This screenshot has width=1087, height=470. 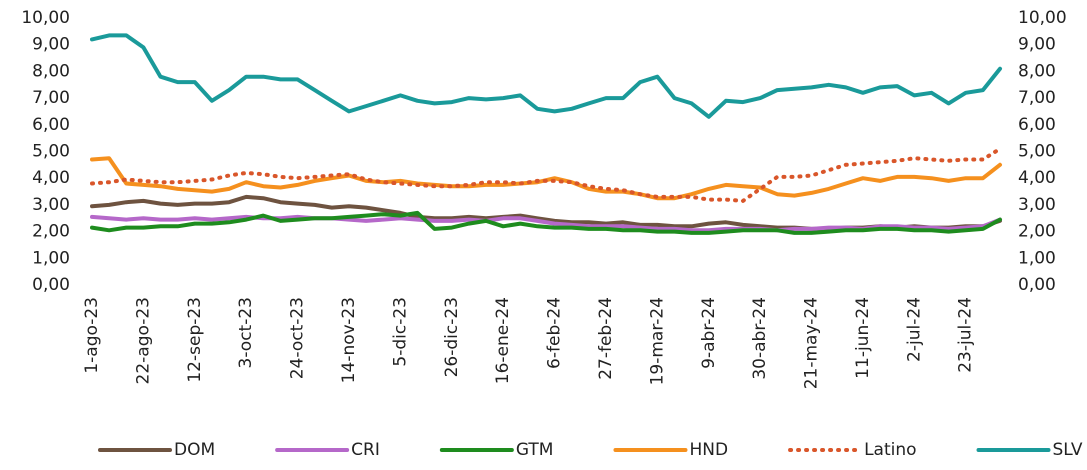 What do you see at coordinates (51, 152) in the screenshot?
I see `y-tick-label: 5,00` at bounding box center [51, 152].